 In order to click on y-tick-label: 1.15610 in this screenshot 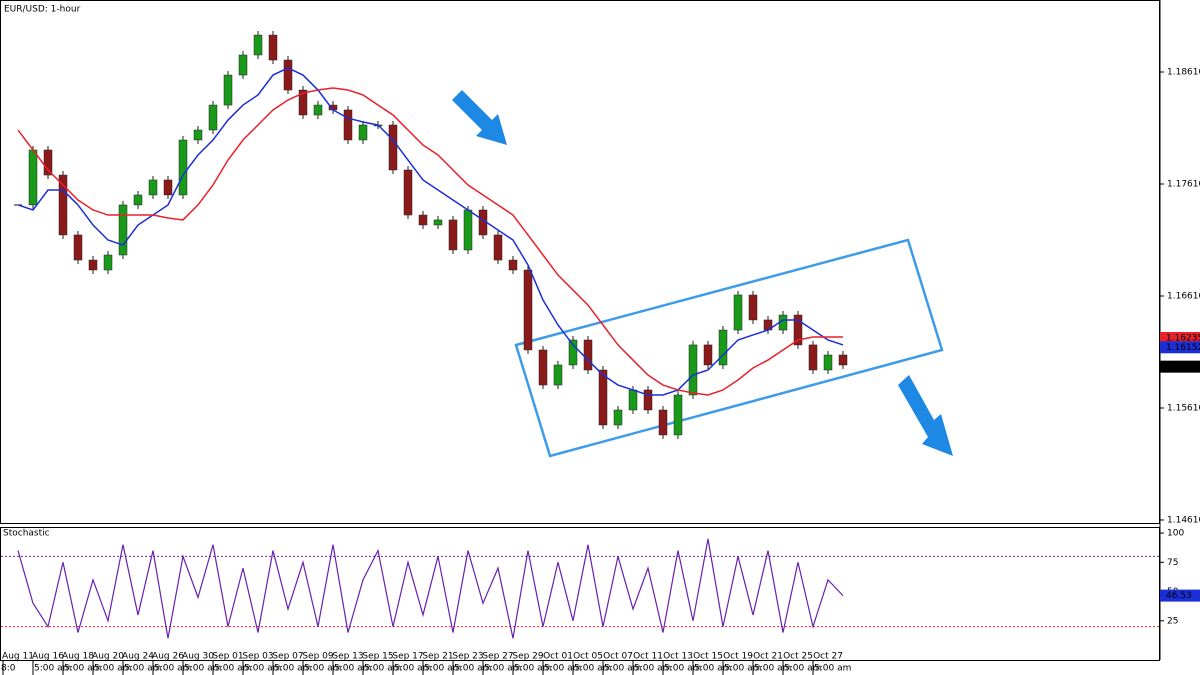, I will do `click(1183, 408)`.